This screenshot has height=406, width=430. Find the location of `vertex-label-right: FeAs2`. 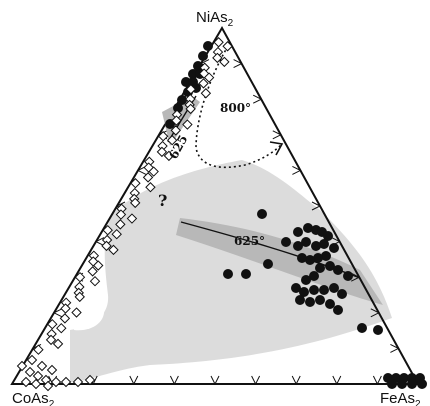

vertex-label-right: FeAs2 is located at coordinates (400, 398).